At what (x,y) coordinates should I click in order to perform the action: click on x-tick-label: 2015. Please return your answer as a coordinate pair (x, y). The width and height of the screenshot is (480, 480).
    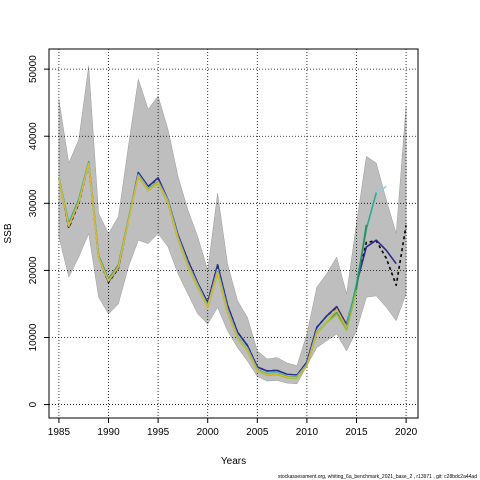
    Looking at the image, I should click on (356, 432).